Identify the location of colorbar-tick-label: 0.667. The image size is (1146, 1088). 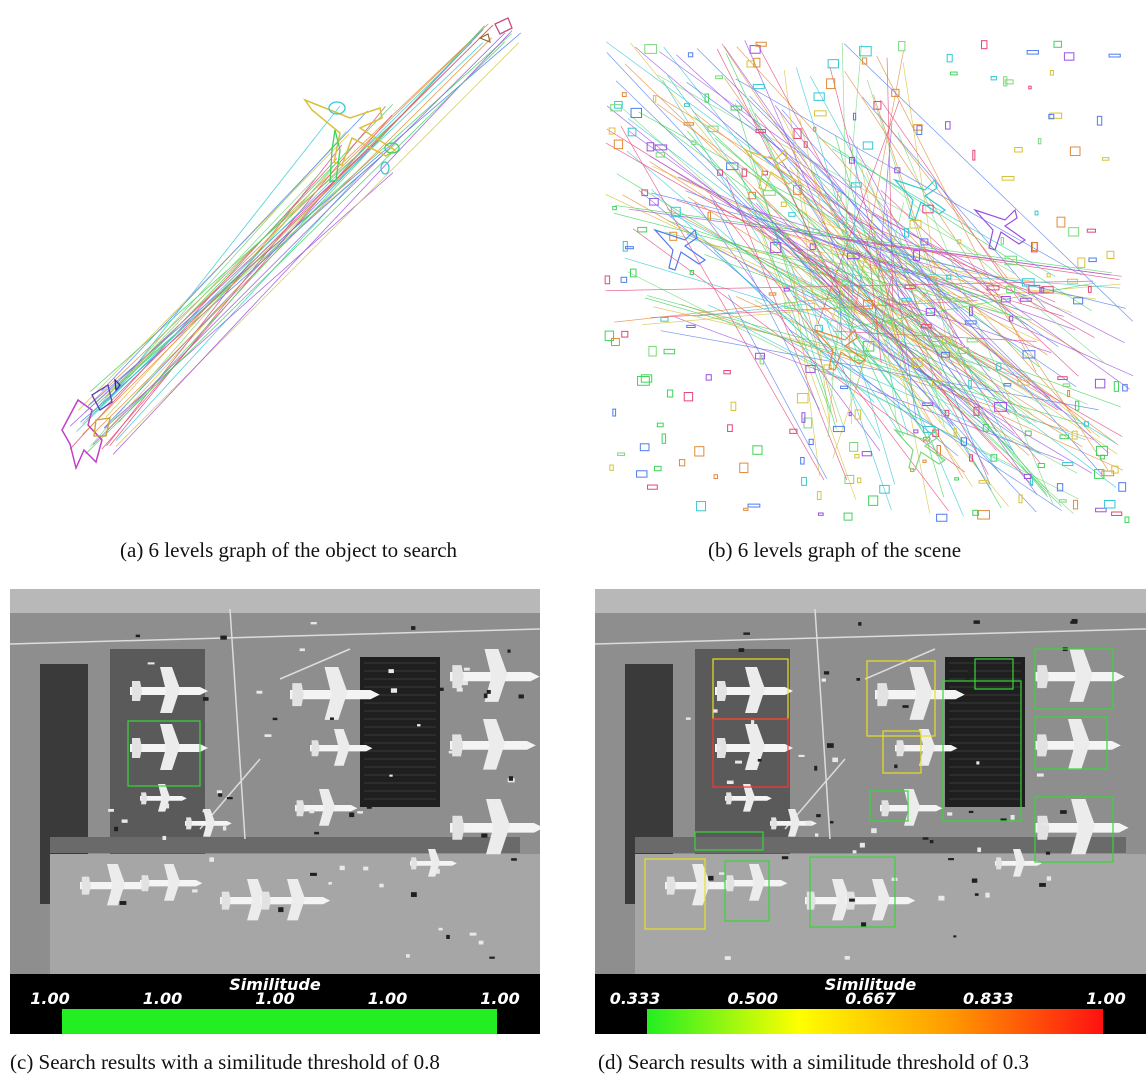
(870, 998).